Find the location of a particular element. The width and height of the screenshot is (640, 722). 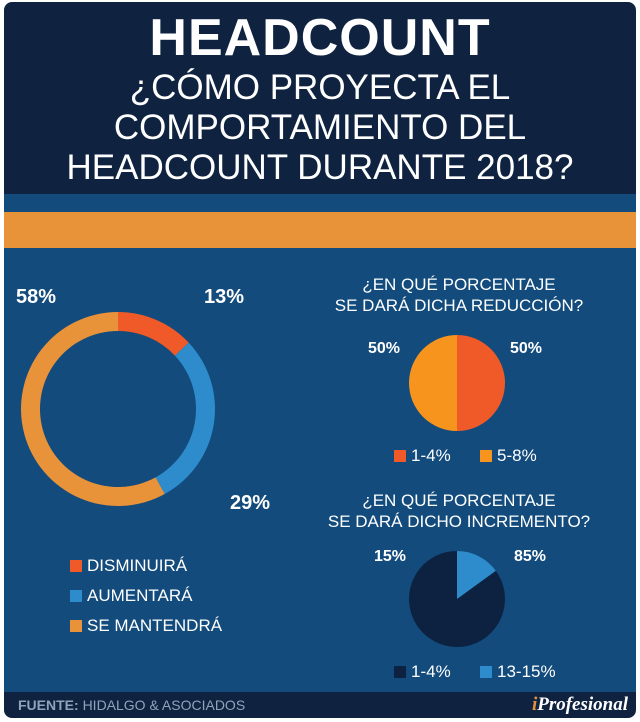

legend-item: DISMINUIRÁ is located at coordinates (128, 566).